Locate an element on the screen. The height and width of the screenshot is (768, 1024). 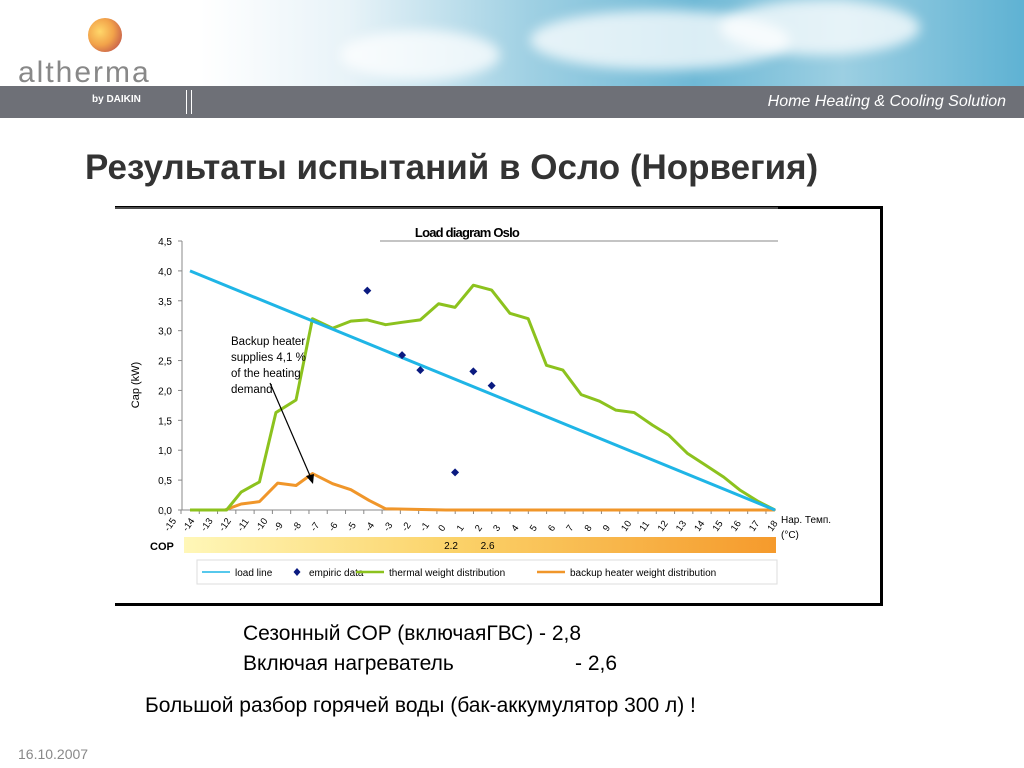
footer-date: 16.10.2007 is located at coordinates (53, 754).